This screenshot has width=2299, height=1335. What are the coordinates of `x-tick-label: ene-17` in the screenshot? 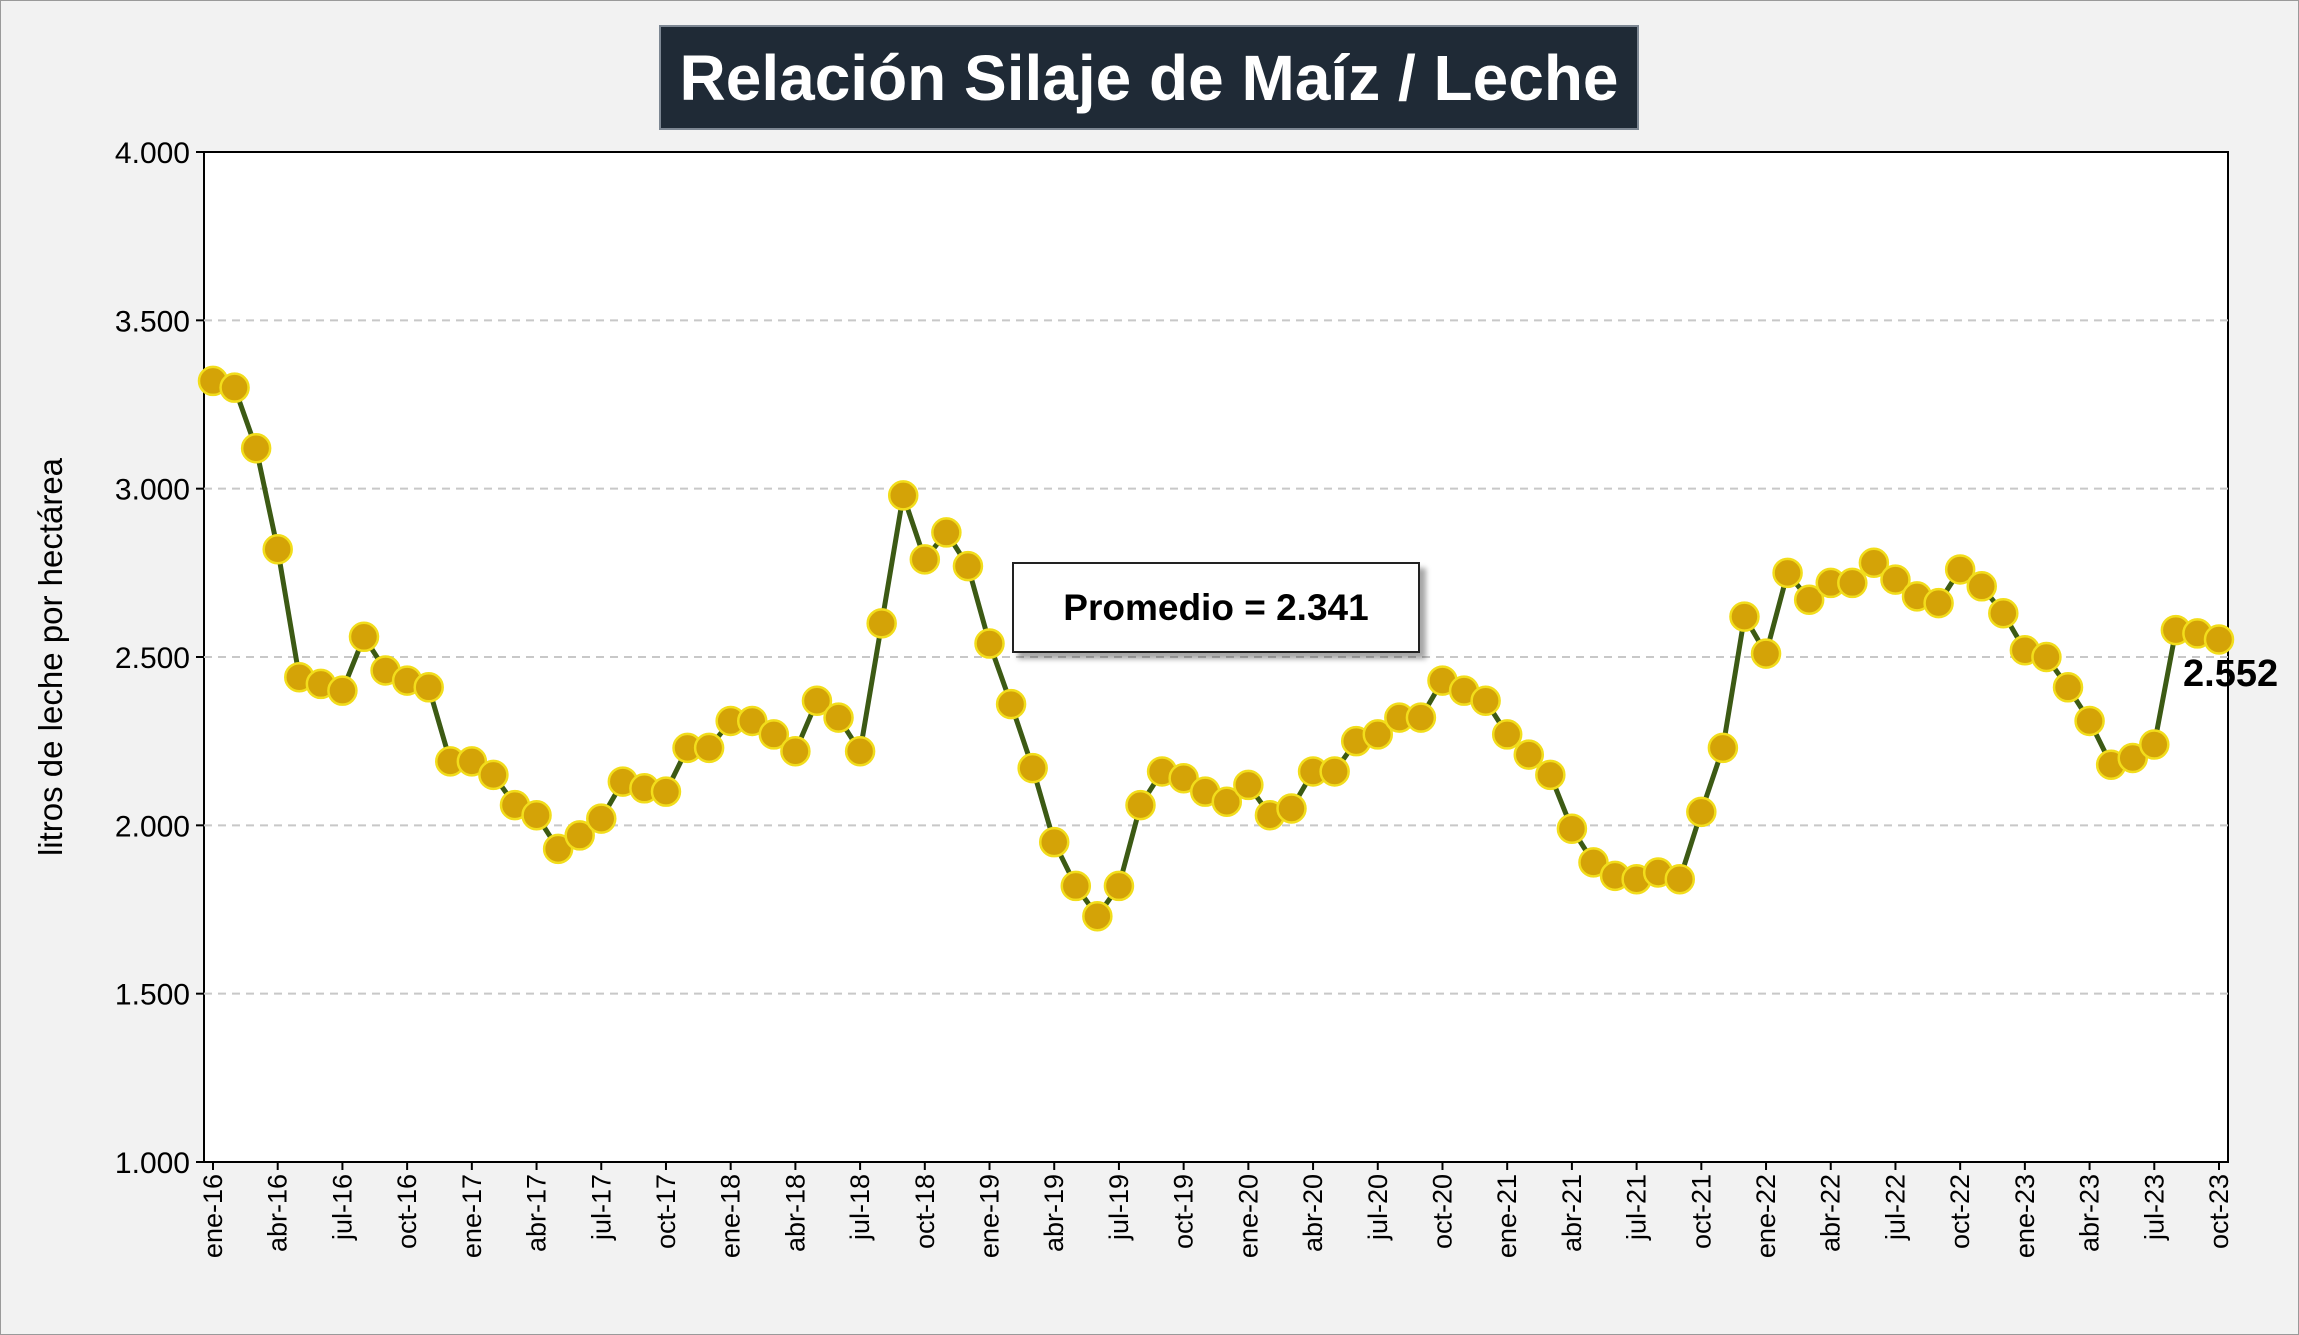 It's located at (472, 1216).